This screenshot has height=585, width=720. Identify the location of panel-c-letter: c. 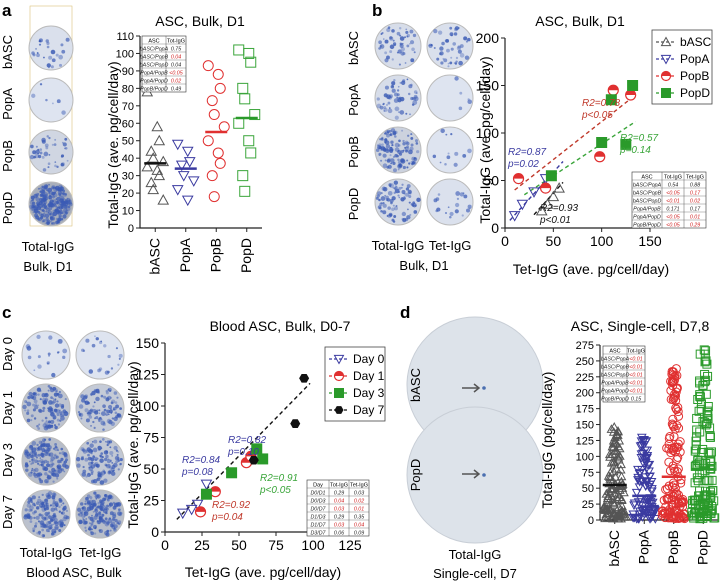
(6, 312).